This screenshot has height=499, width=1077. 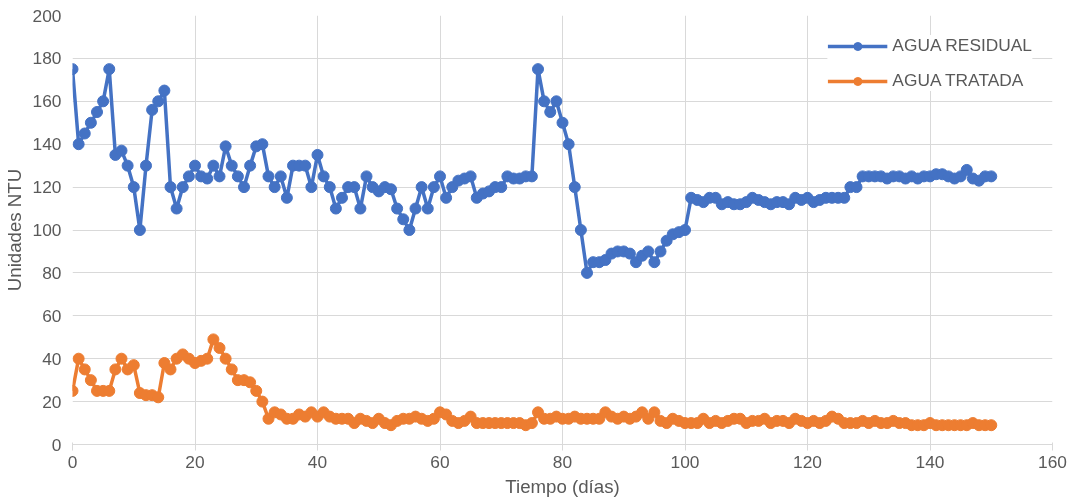 I want to click on x-tick-label: 0, so click(x=72, y=461).